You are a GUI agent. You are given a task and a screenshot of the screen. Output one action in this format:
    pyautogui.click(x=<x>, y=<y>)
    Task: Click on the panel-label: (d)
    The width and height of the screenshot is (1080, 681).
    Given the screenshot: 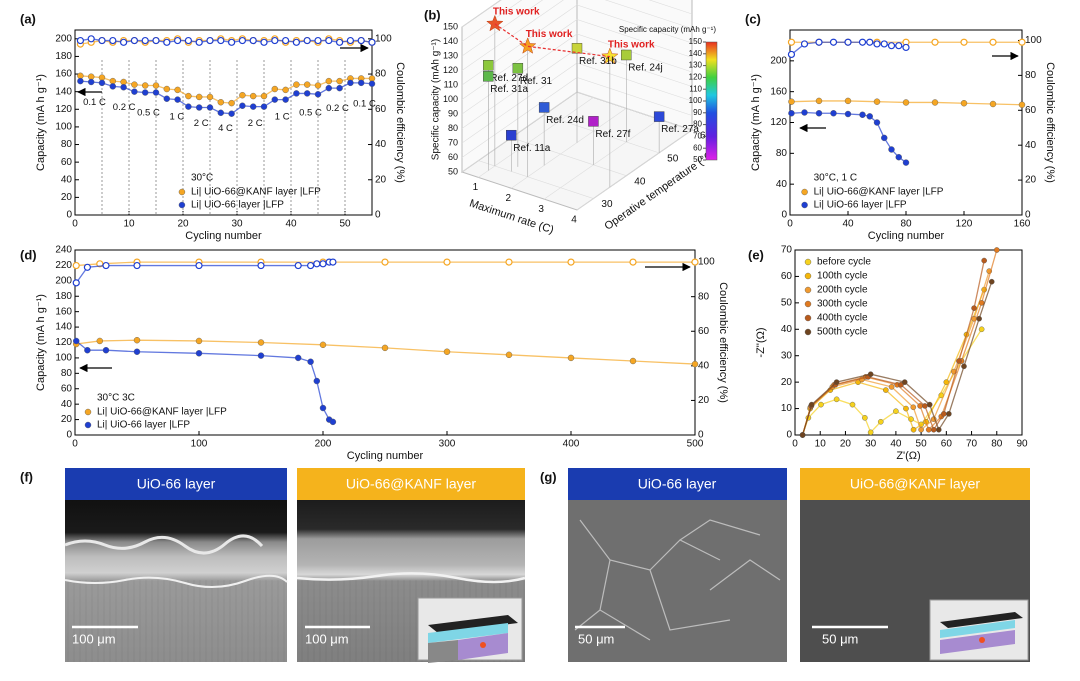 What is the action you would take?
    pyautogui.click(x=28, y=254)
    